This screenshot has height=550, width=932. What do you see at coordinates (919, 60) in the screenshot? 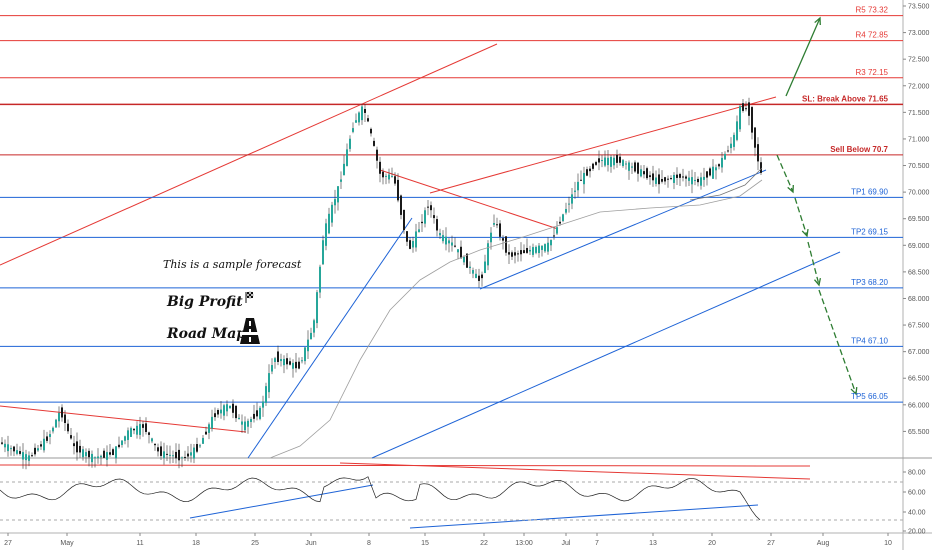
I see `price-tick-label-2: 72.500` at bounding box center [919, 60].